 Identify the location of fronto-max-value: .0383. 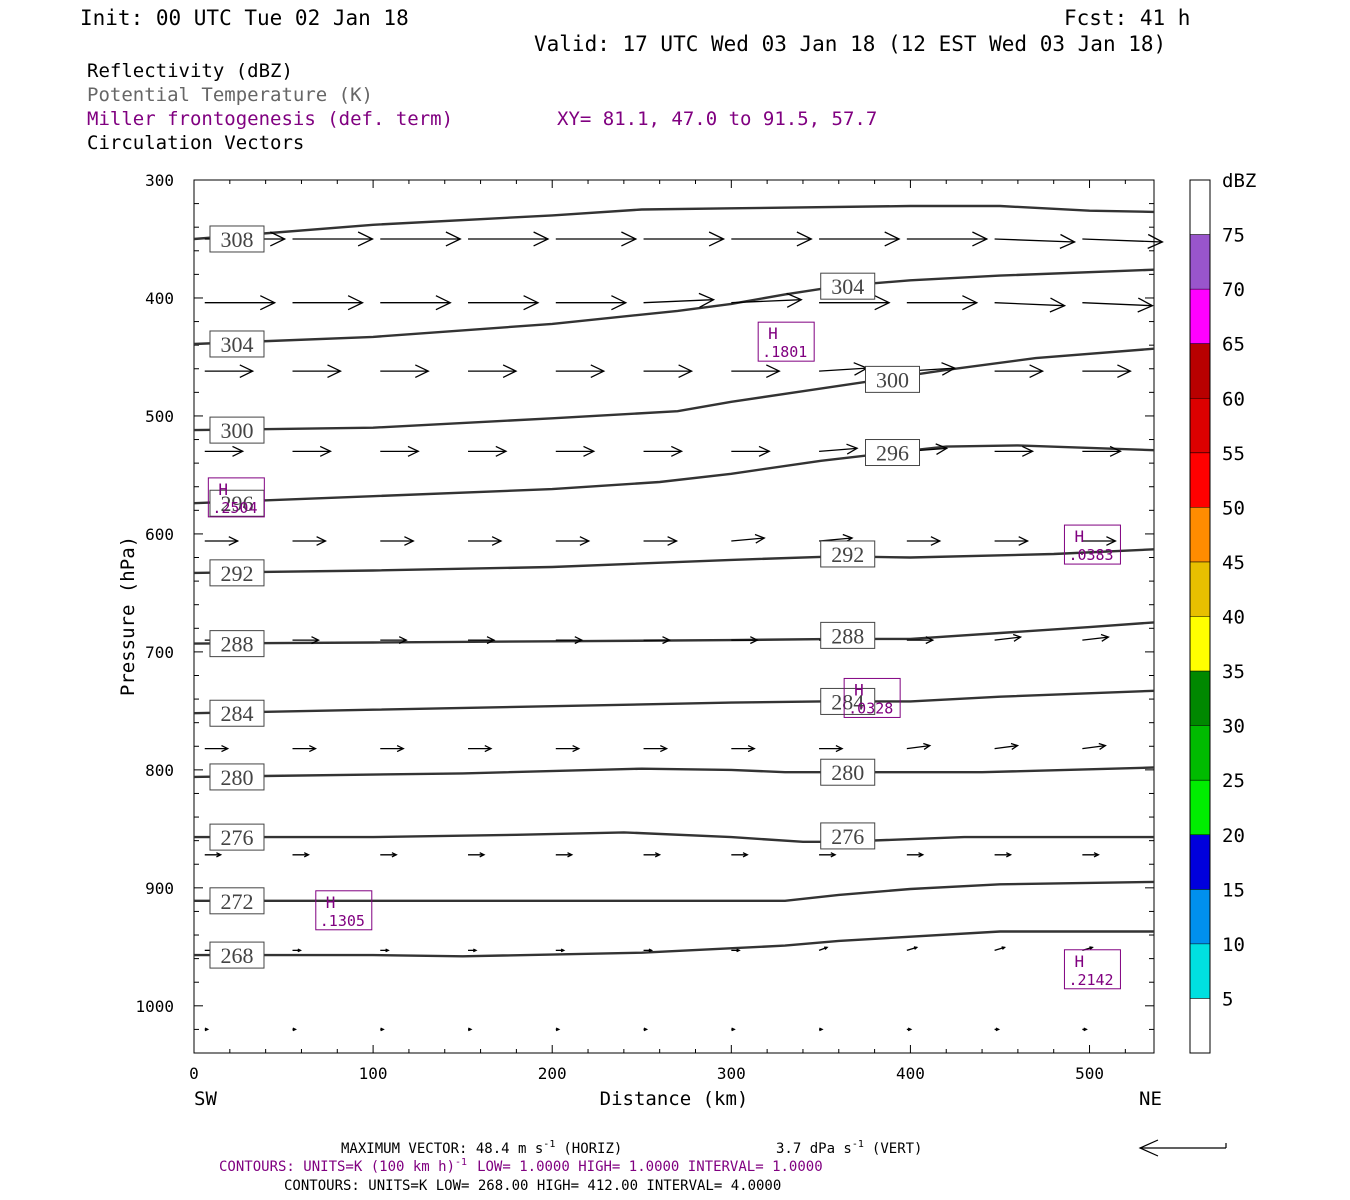
(1090, 555).